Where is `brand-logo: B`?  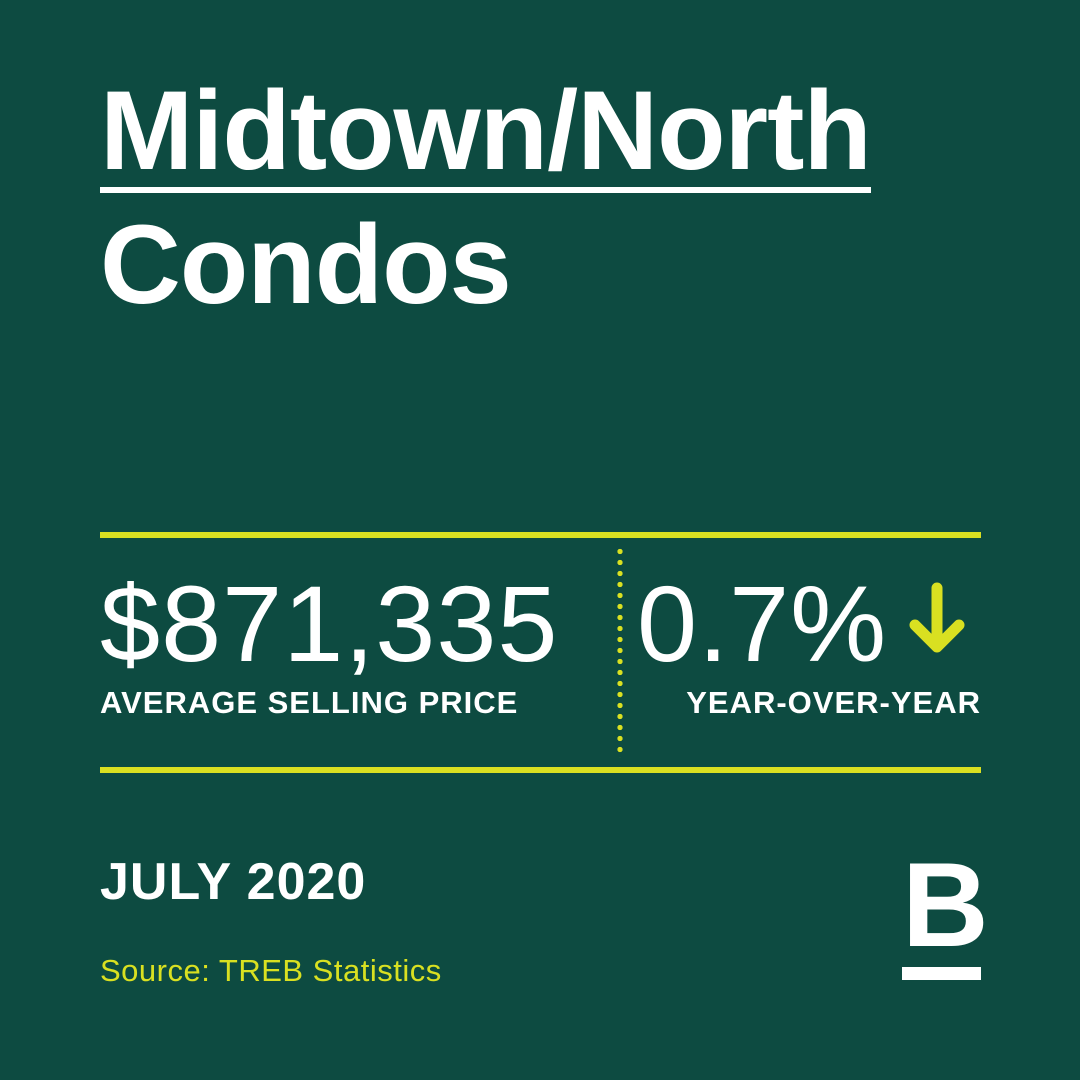
brand-logo: B is located at coordinates (945, 912).